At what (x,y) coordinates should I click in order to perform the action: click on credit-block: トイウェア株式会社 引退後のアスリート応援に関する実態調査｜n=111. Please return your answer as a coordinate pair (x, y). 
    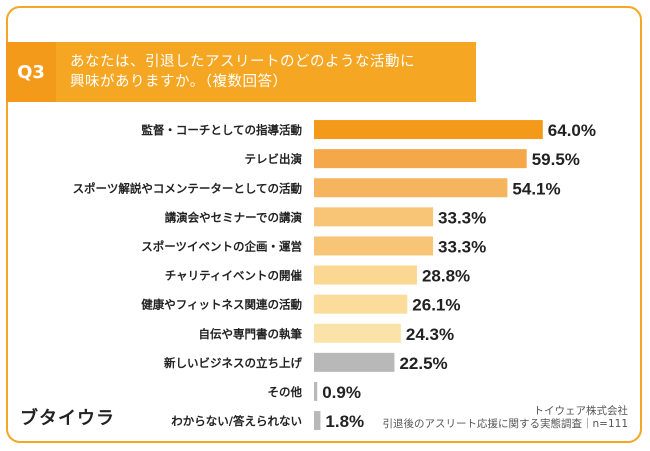
    Looking at the image, I should click on (506, 418).